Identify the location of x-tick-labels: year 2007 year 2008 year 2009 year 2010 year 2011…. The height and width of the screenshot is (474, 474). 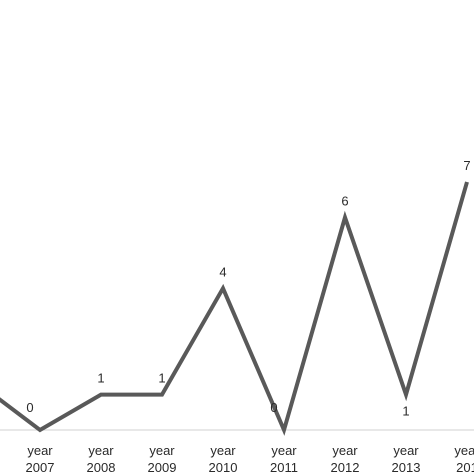
(250, 458).